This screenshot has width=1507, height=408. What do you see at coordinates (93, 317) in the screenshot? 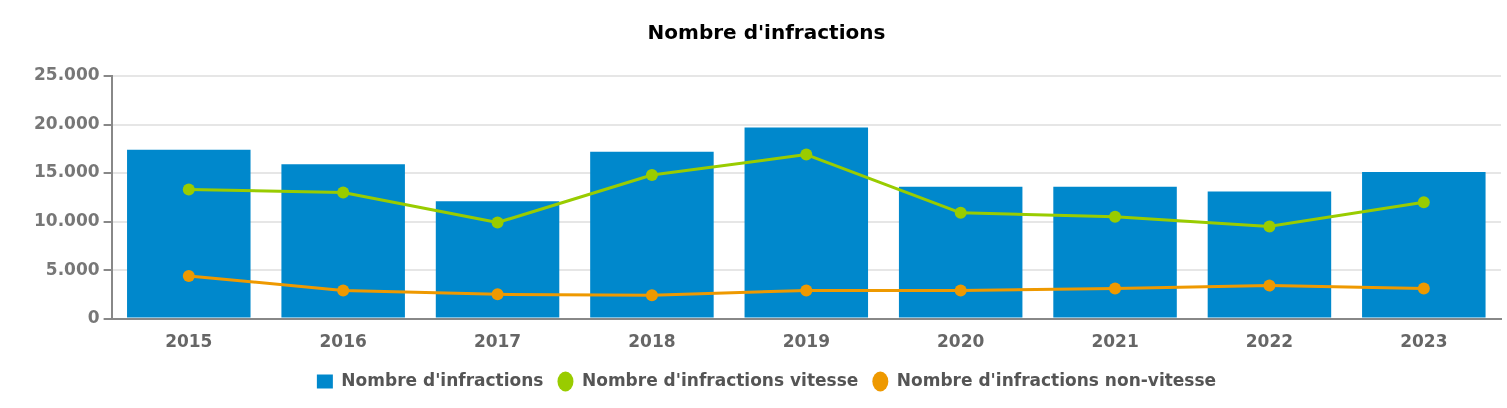
I see `y-tick-label: 0` at bounding box center [93, 317].